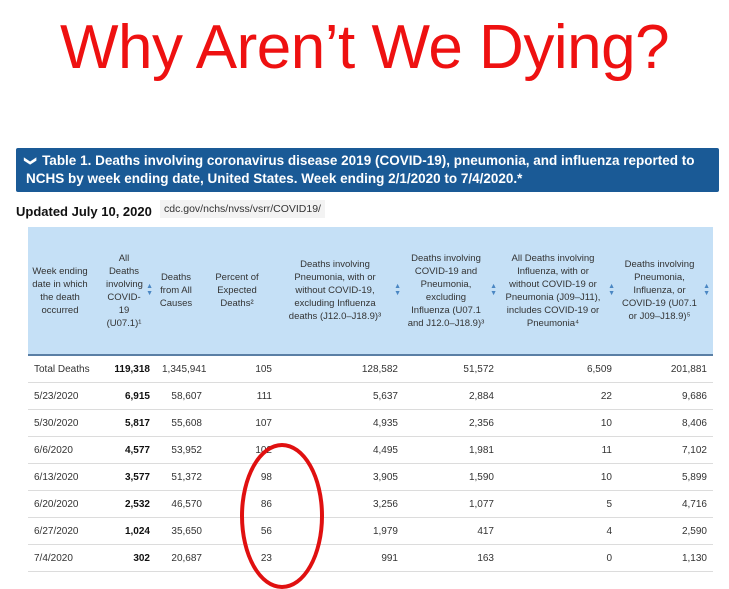  What do you see at coordinates (182, 369) in the screenshot?
I see `table-cell: 1,345,941` at bounding box center [182, 369].